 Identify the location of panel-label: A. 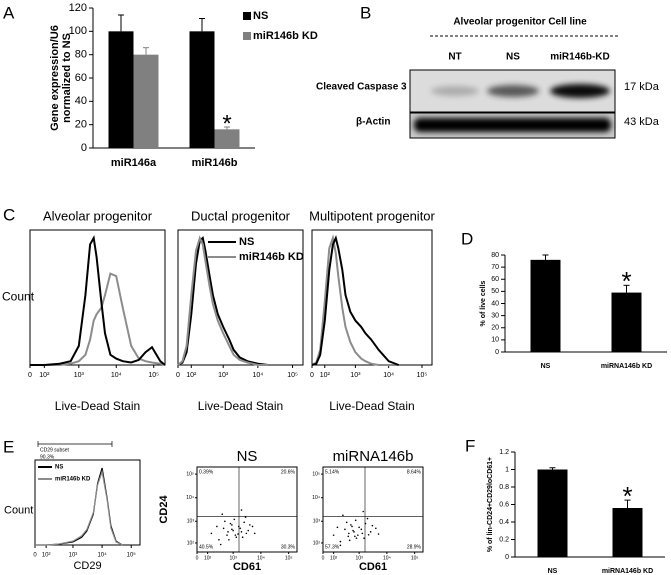
(9, 12).